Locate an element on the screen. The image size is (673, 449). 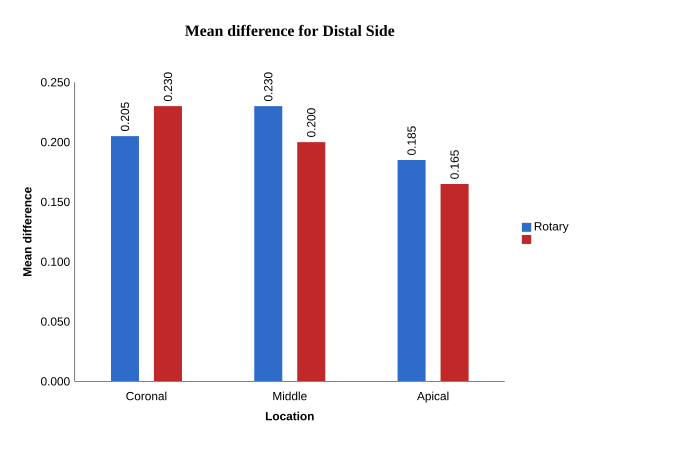
data-label: 0.185 is located at coordinates (411, 141).